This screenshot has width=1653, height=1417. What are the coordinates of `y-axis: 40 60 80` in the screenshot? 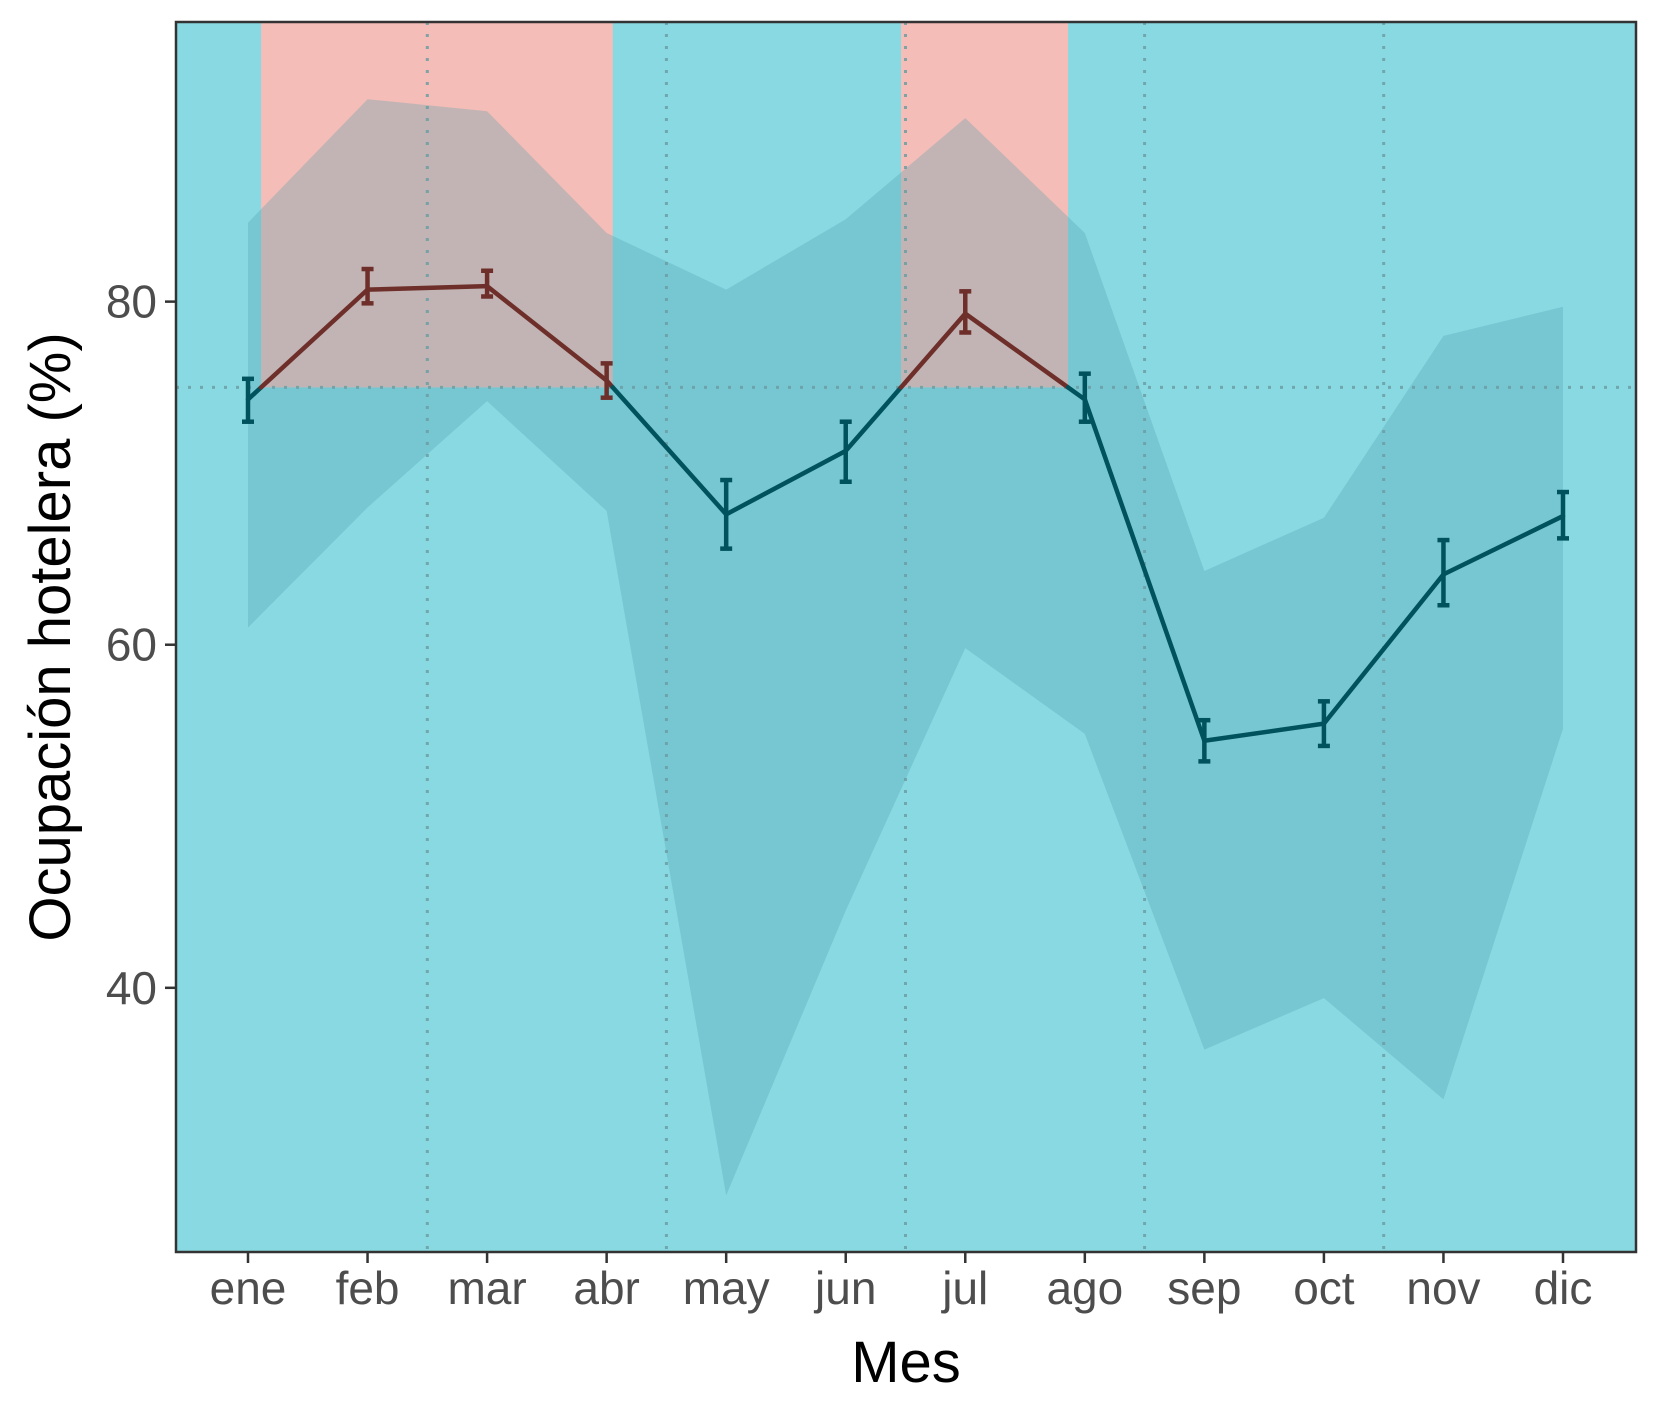 It's located at (141, 645).